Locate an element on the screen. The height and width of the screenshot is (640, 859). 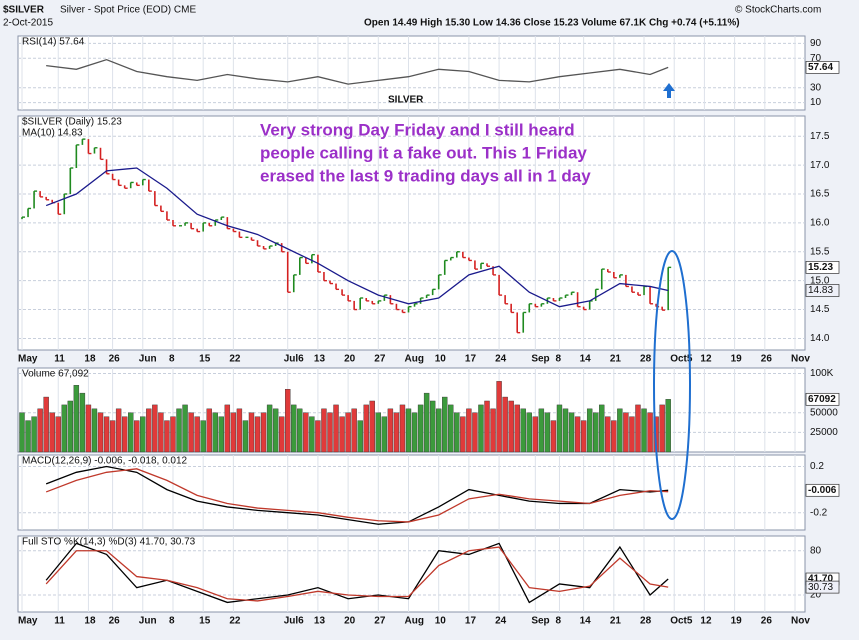
legend-title: Full STO %K(14,3) %D(3) 41.70, 30.73 is located at coordinates (109, 542).